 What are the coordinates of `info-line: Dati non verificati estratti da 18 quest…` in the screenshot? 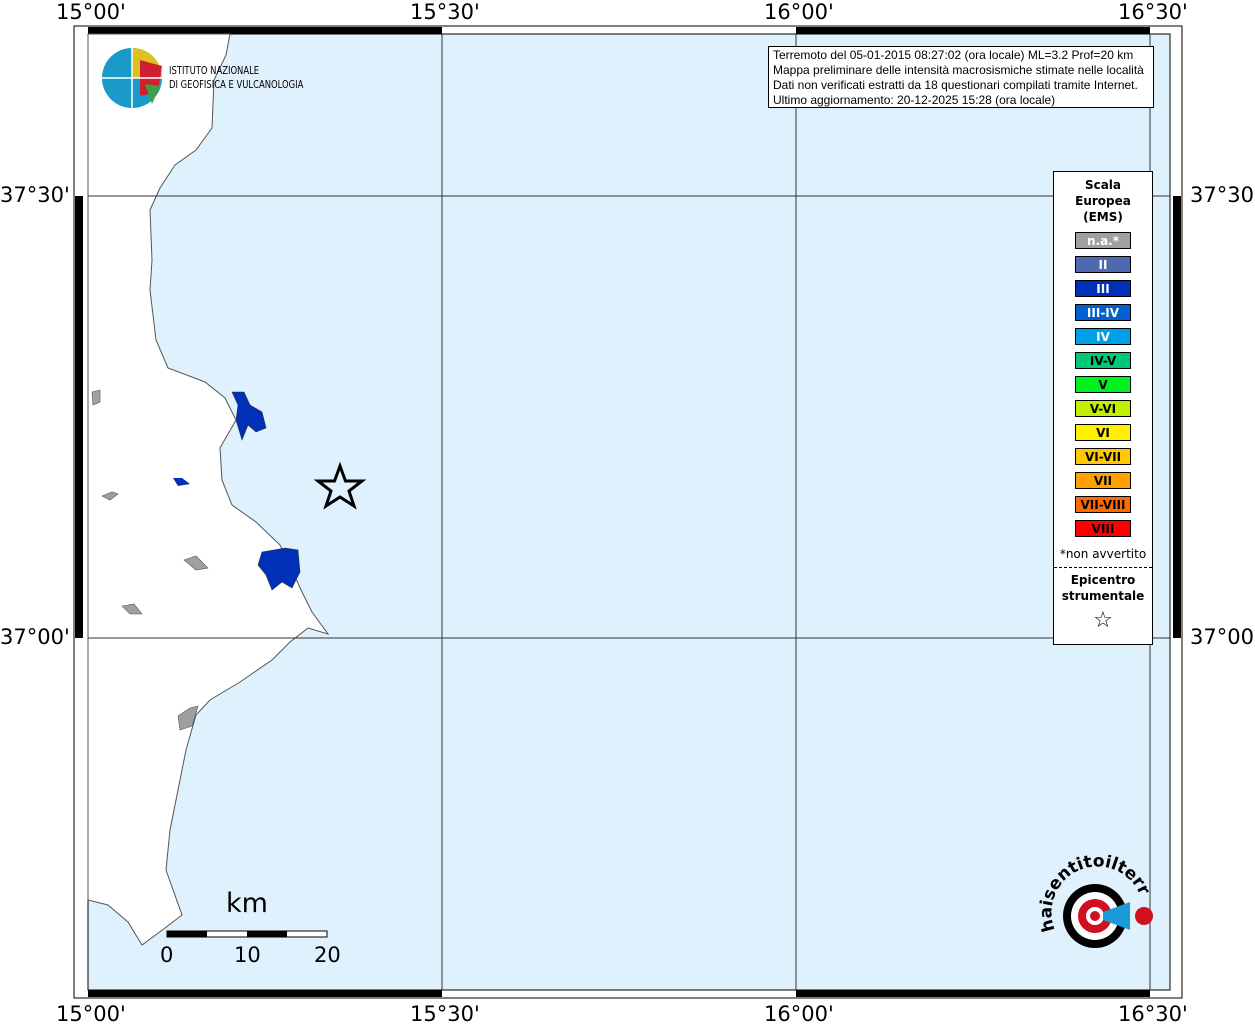 It's located at (955, 85).